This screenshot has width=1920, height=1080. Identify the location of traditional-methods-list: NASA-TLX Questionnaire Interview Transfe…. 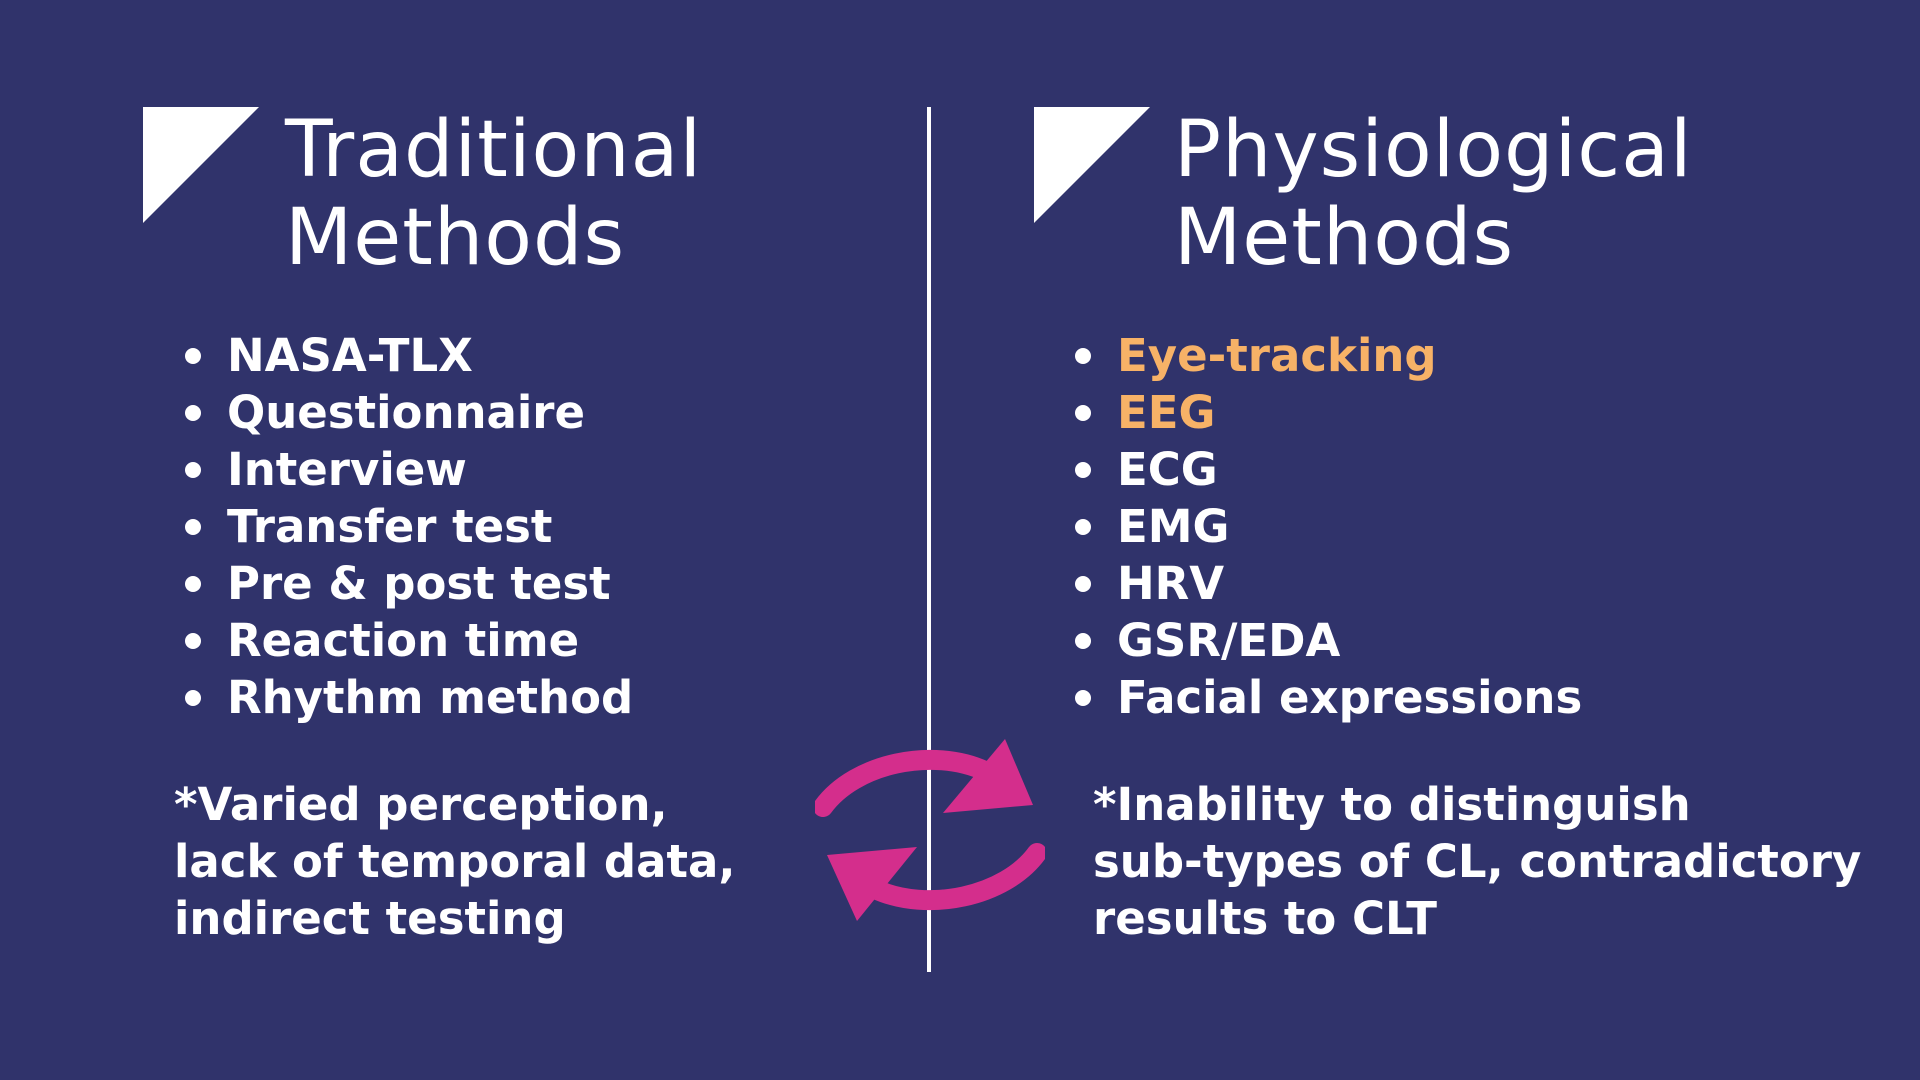
(406, 526).